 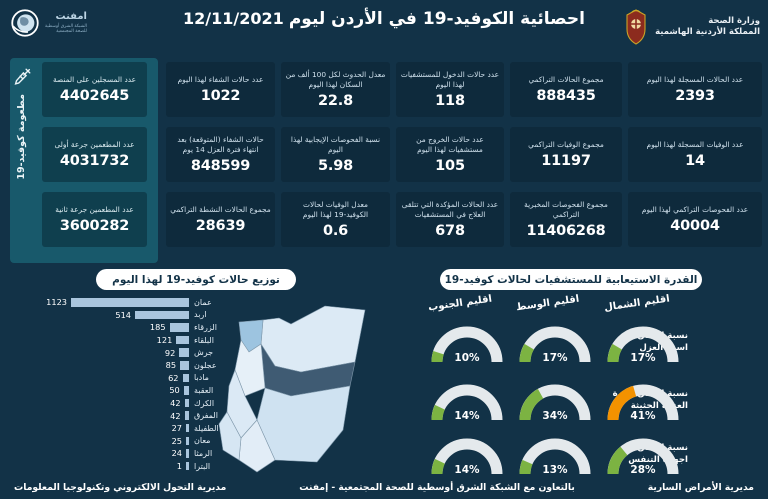 What do you see at coordinates (566, 230) in the screenshot?
I see `stat-value: 11406268` at bounding box center [566, 230].